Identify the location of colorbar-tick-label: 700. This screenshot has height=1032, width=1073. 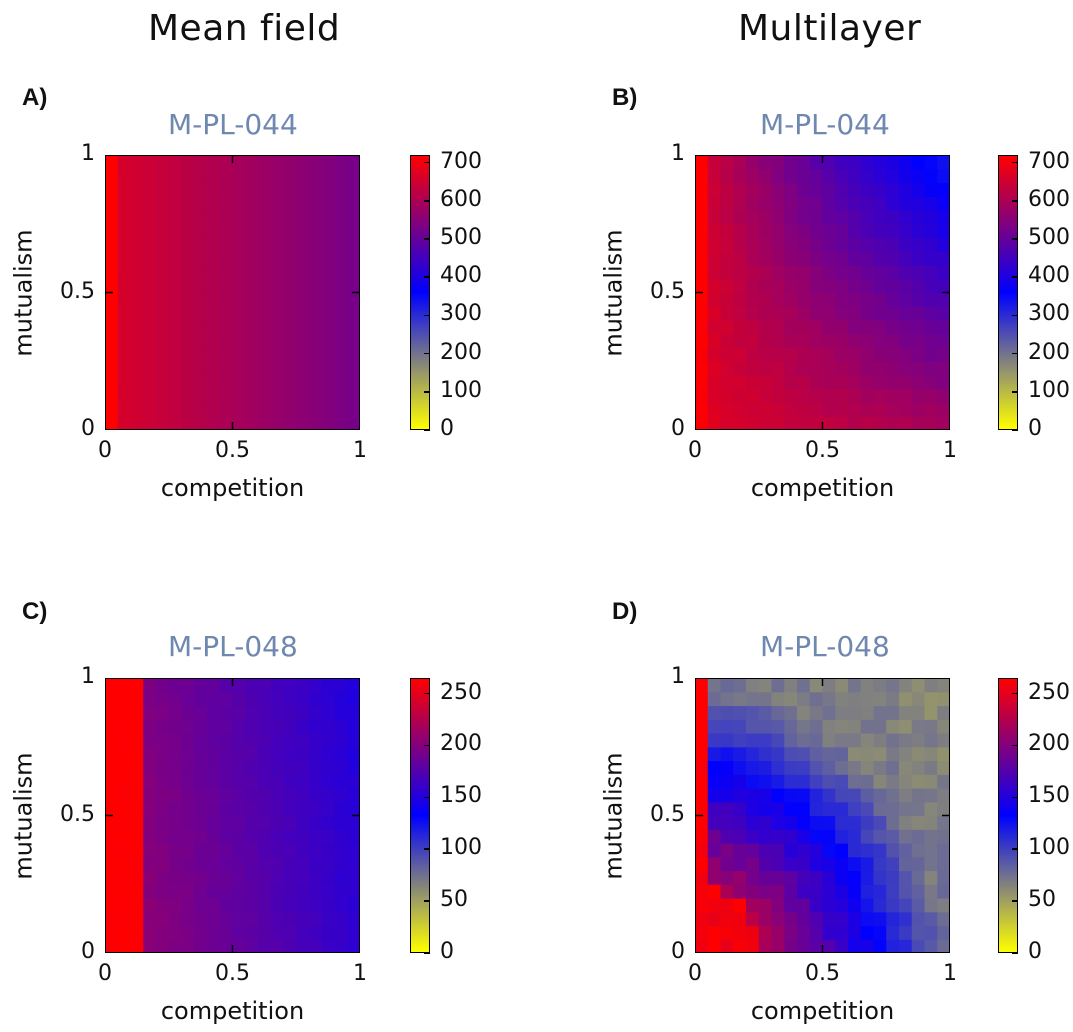
(461, 161).